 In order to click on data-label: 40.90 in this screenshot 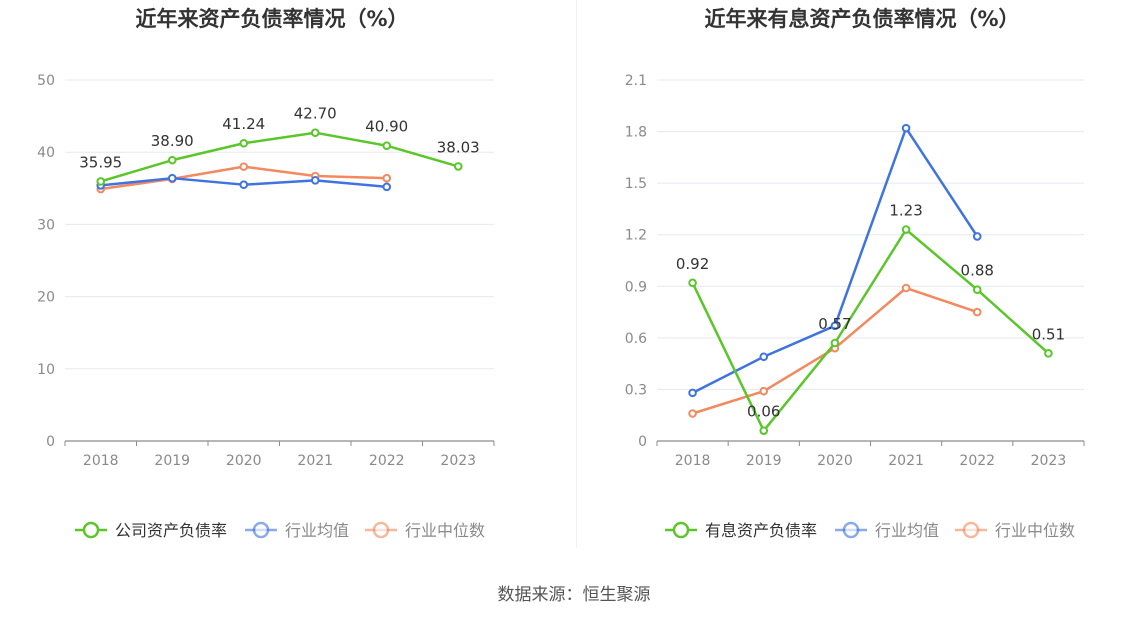, I will do `click(386, 127)`.